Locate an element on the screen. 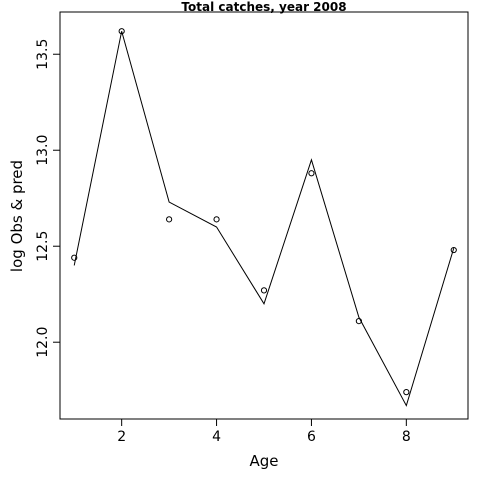  x-axis-label: Age is located at coordinates (263, 461).